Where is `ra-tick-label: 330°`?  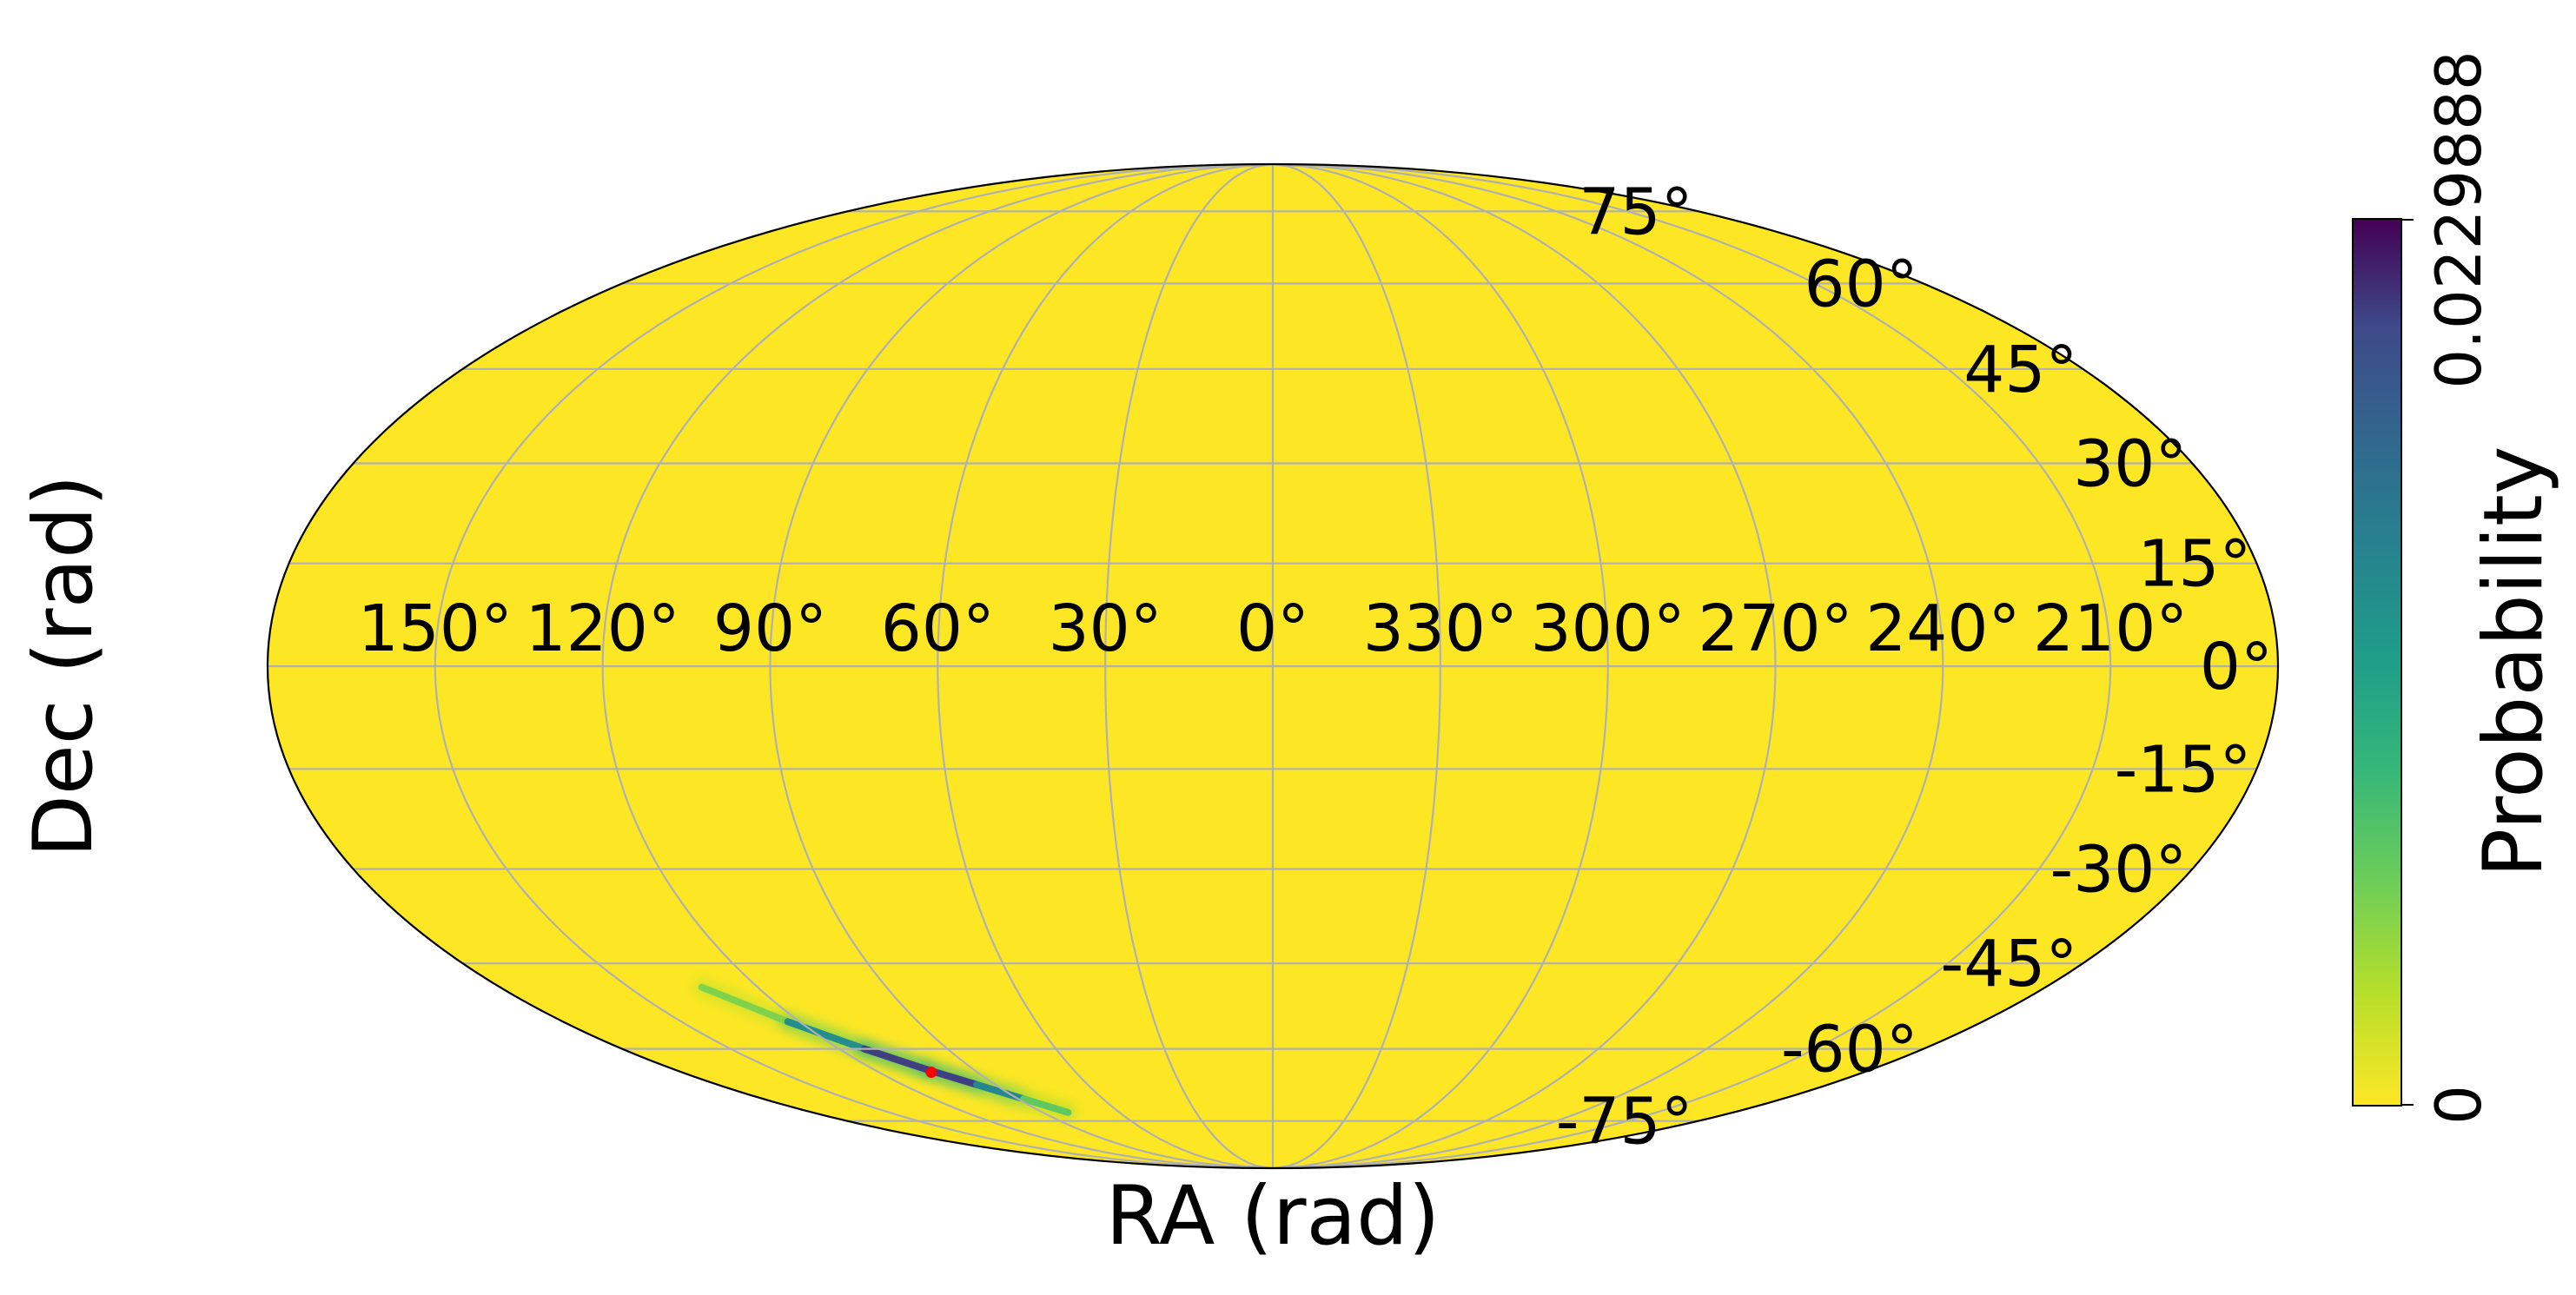 ra-tick-label: 330° is located at coordinates (1440, 628).